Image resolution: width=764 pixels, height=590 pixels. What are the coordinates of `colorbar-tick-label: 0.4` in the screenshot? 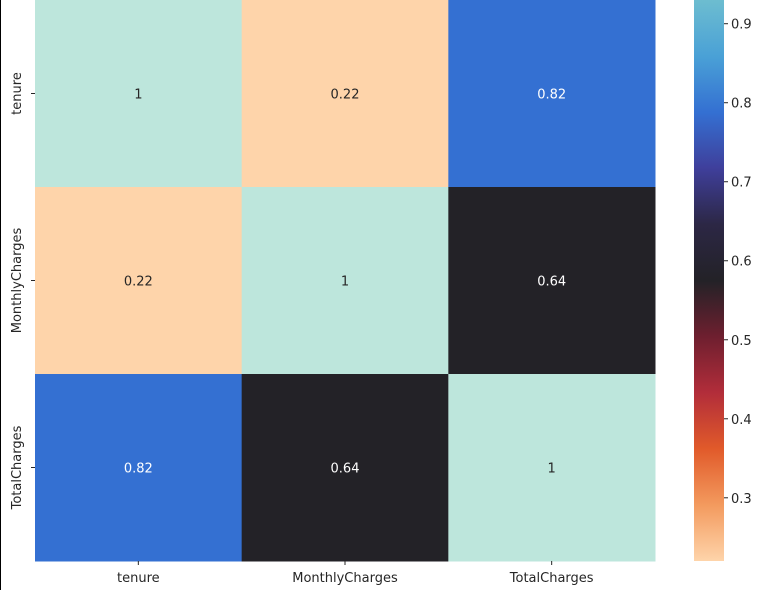 It's located at (741, 420).